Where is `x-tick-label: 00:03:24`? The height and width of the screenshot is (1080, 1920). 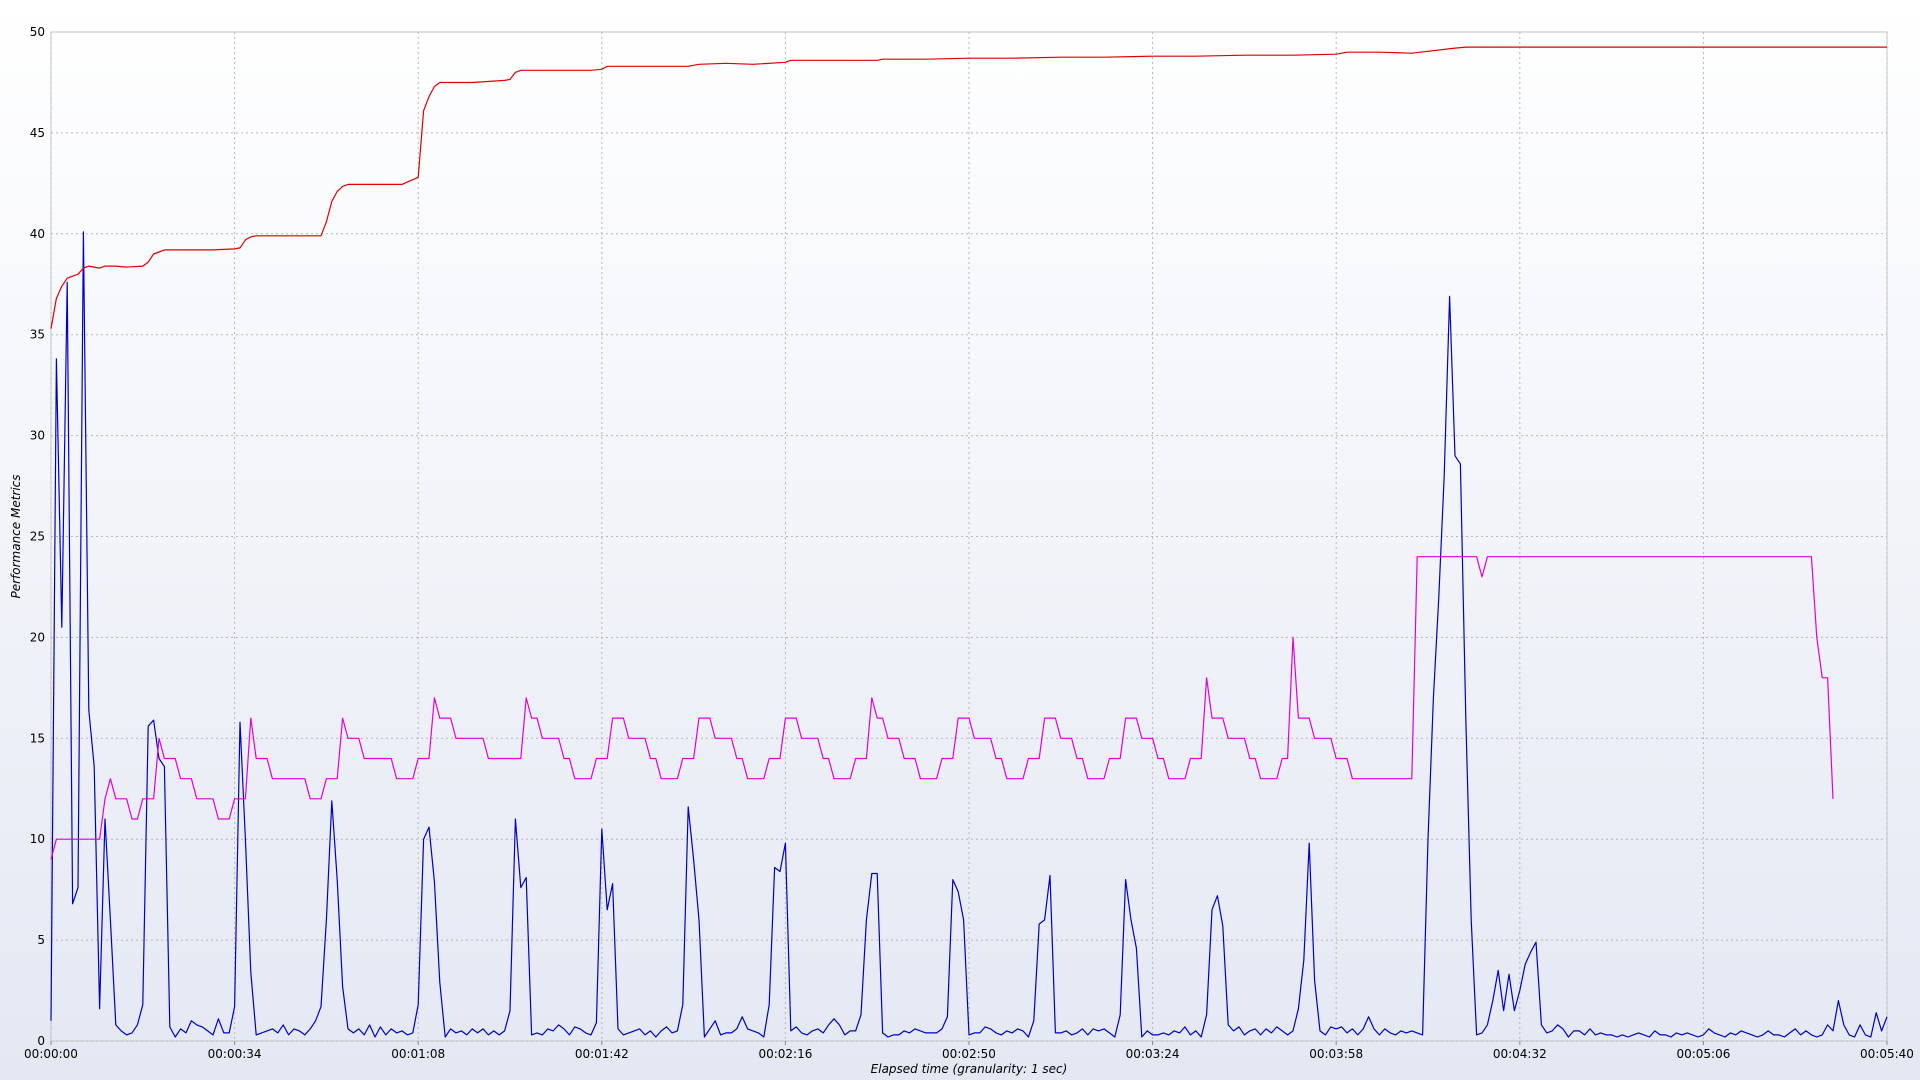
x-tick-label: 00:03:24 is located at coordinates (1153, 1054).